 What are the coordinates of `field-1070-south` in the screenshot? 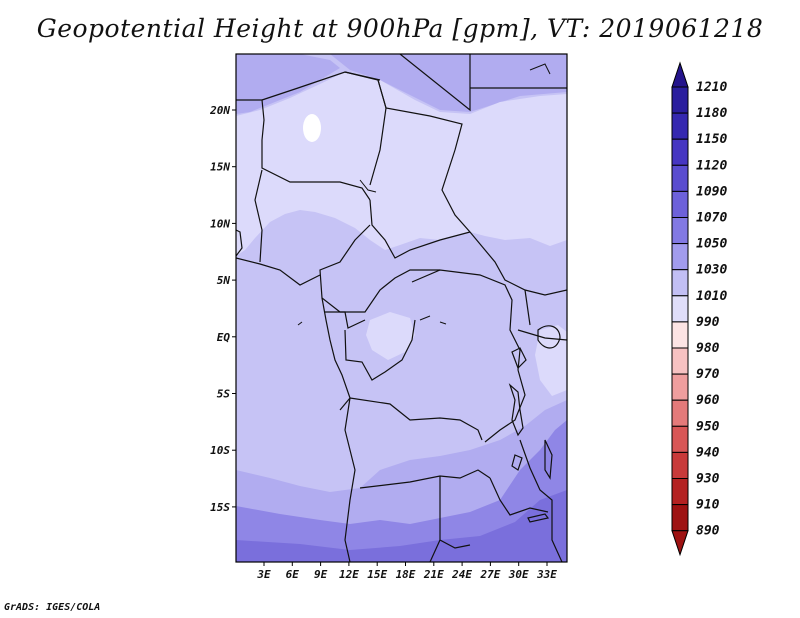 It's located at (401, 491).